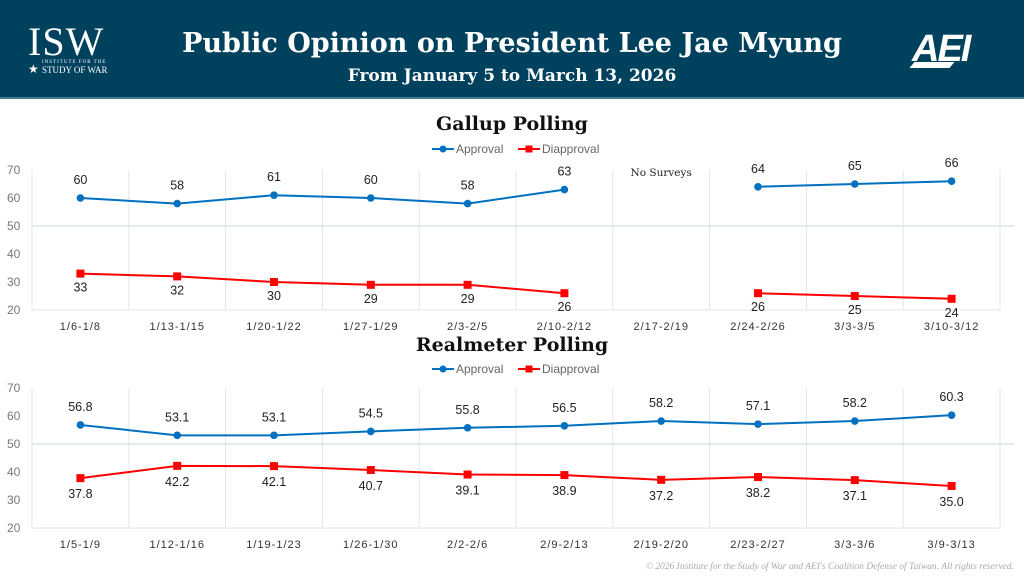 This screenshot has width=1024, height=576. What do you see at coordinates (564, 544) in the screenshot?
I see `x-tick-label: 2/9-2/13` at bounding box center [564, 544].